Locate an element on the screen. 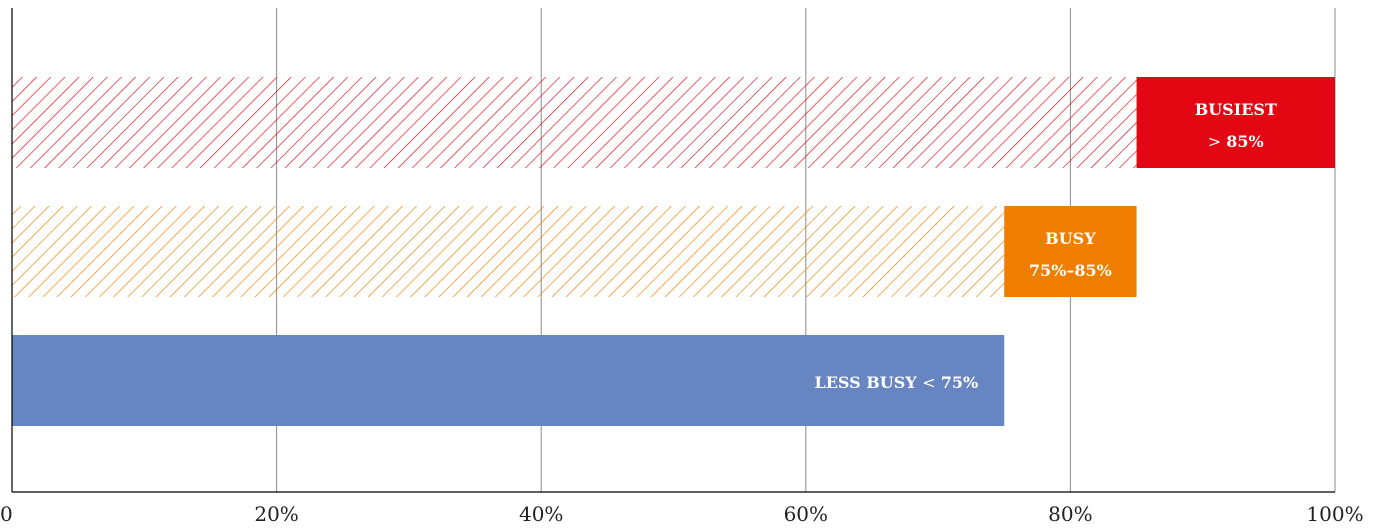 Image resolution: width=1379 pixels, height=531 pixels. bar-label-less-busy: LESS BUSY < 75% is located at coordinates (896, 382).